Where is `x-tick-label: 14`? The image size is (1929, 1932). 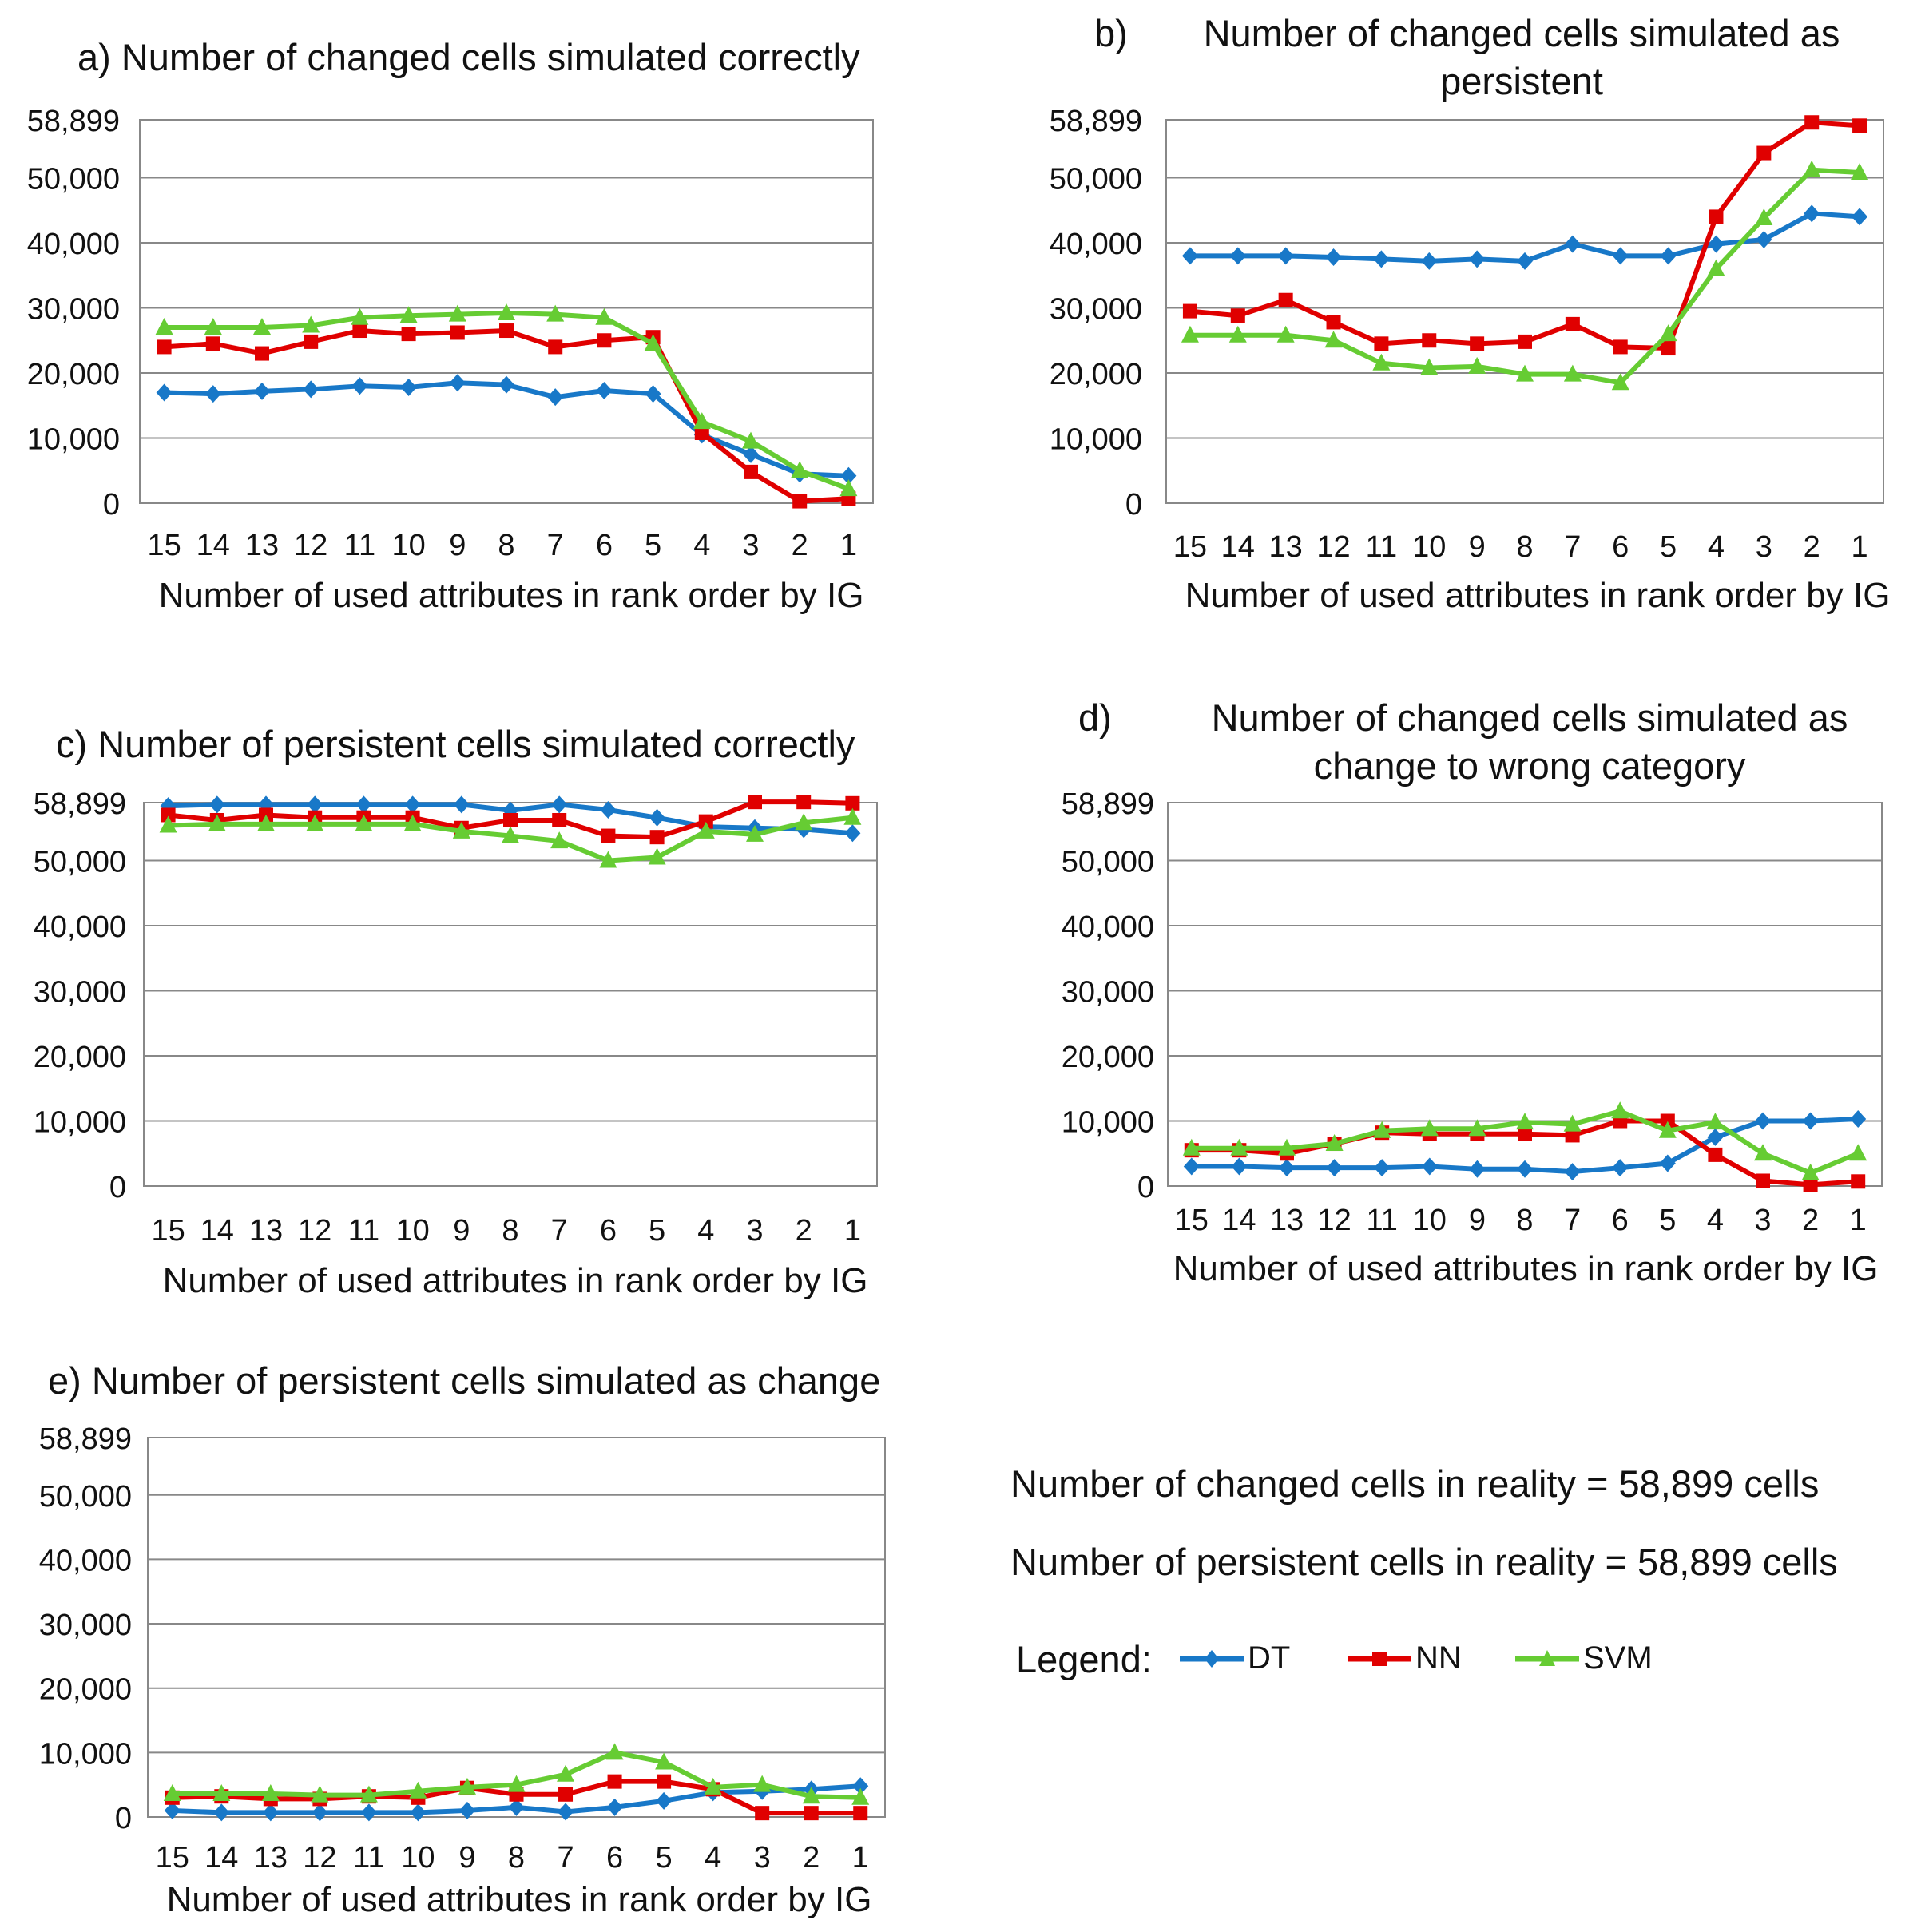
x-tick-label: 14 is located at coordinates (1238, 547).